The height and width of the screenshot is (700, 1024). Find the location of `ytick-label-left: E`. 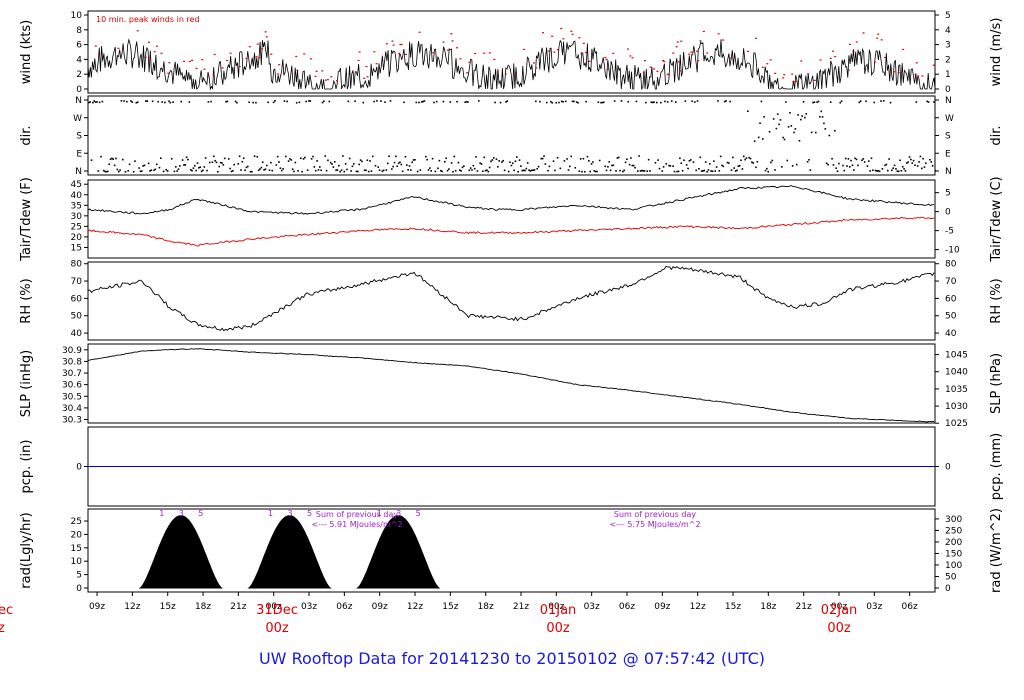

ytick-label-left: E is located at coordinates (79, 154).